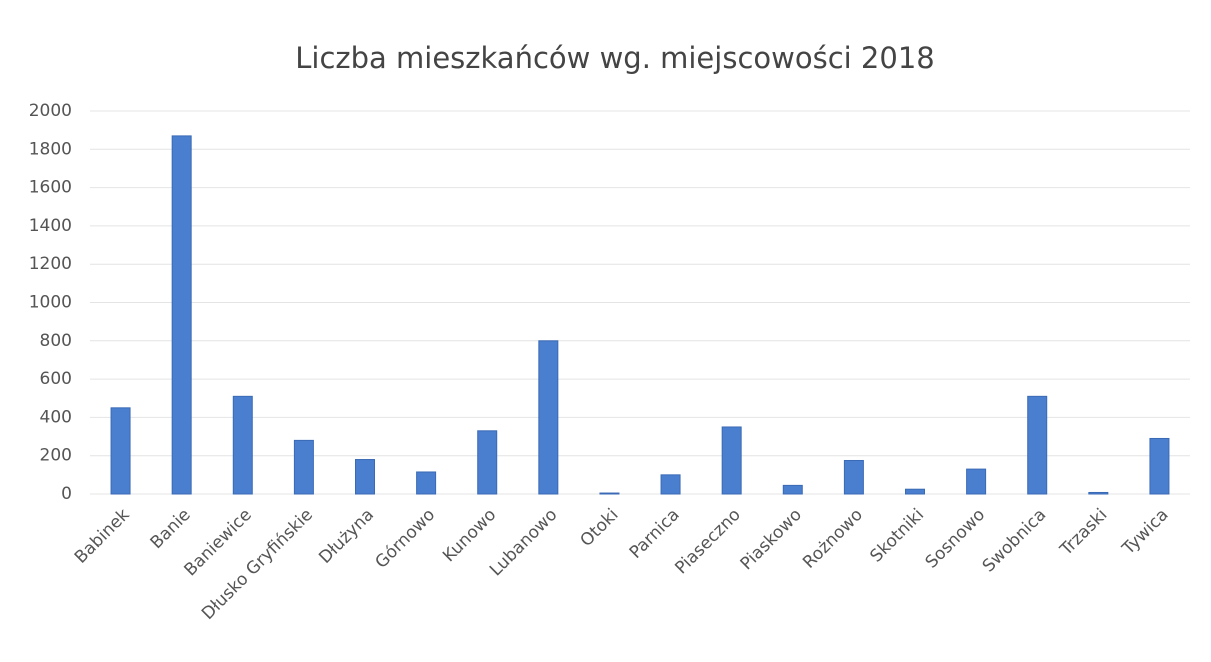  What do you see at coordinates (1145, 532) in the screenshot?
I see `x-tick-label: Tywica` at bounding box center [1145, 532].